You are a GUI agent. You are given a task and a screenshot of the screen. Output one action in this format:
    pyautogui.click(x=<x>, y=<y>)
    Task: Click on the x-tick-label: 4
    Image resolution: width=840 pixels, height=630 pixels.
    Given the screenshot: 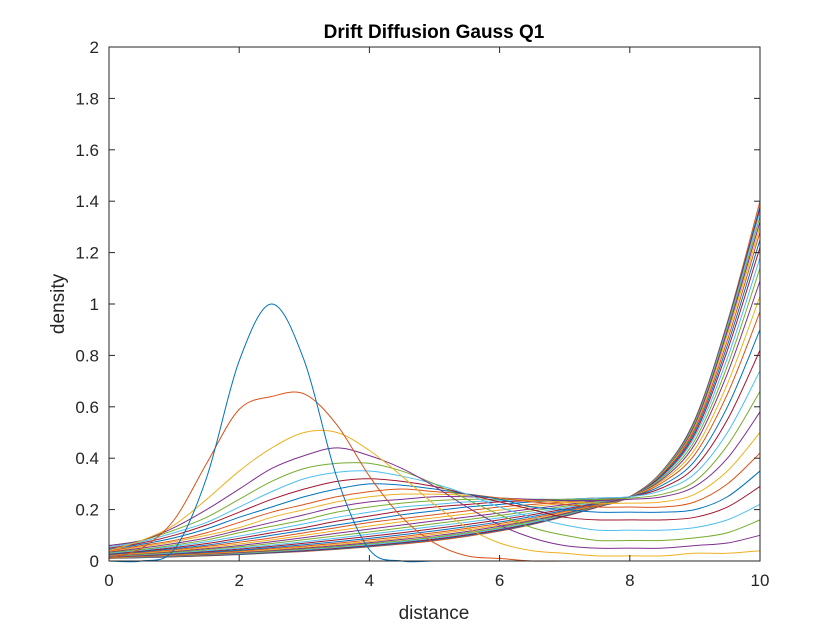 What is the action you would take?
    pyautogui.click(x=369, y=580)
    